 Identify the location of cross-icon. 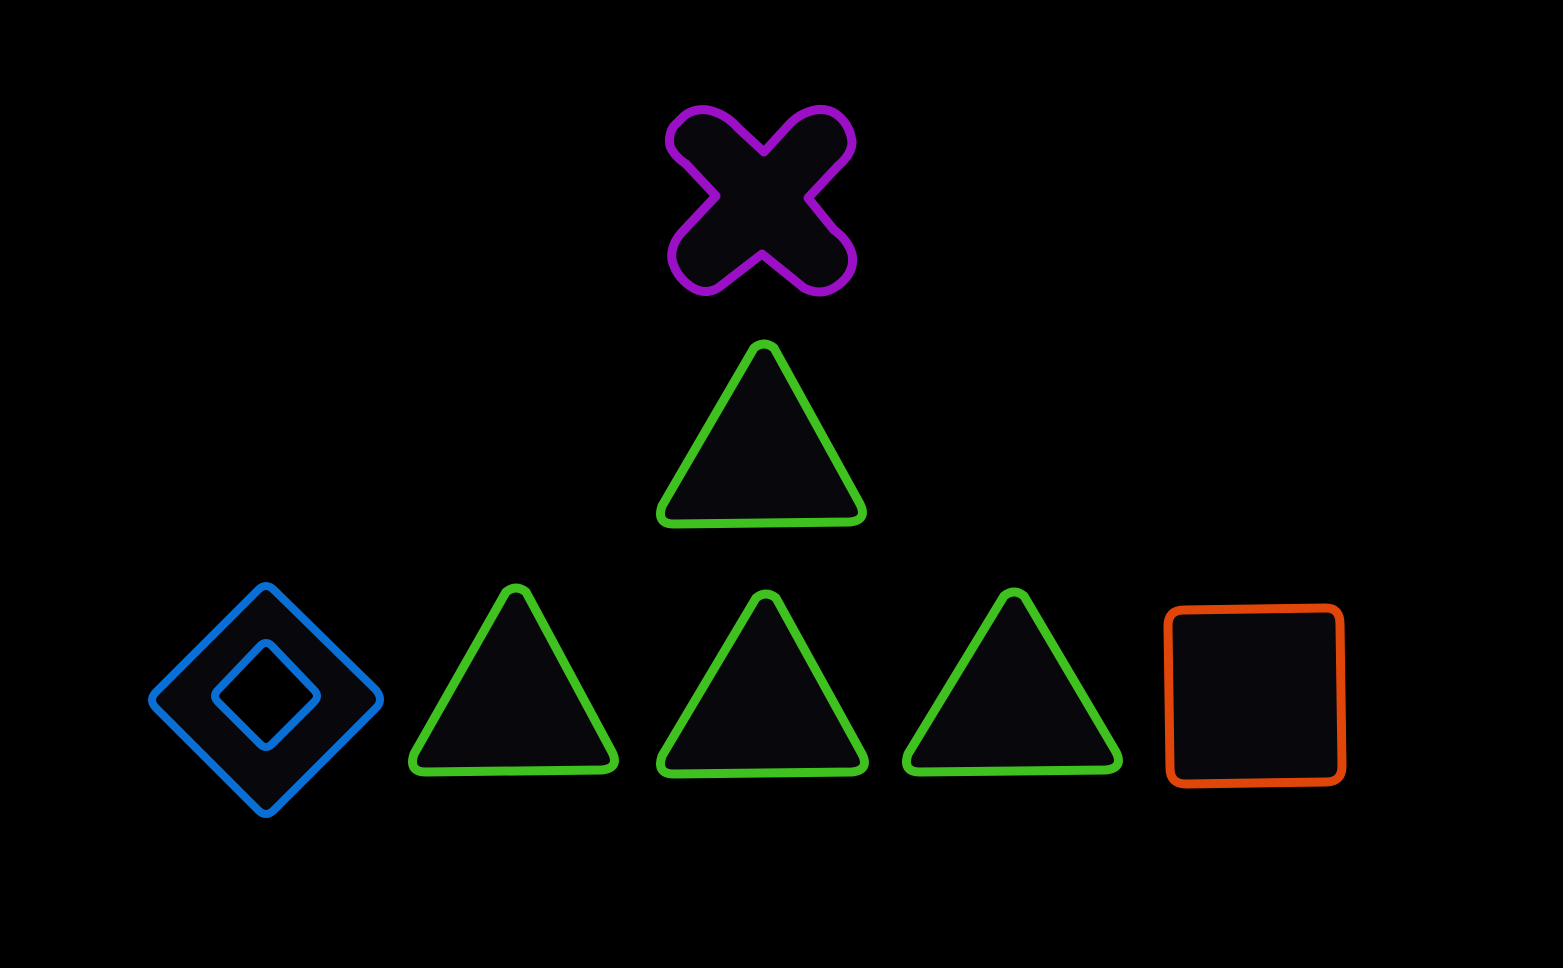
(761, 200).